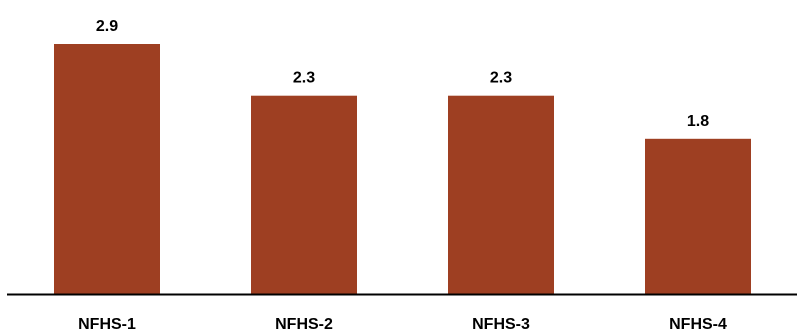 The height and width of the screenshot is (333, 804). Describe the element at coordinates (402, 324) in the screenshot. I see `category-labels-layer: NFHS-1 NFHS-2 NFHS-3 NFHS-4` at that location.